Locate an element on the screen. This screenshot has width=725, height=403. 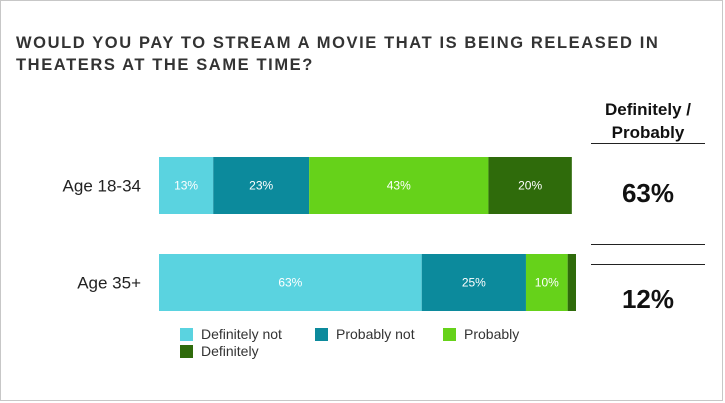
legend-item-probably: Probably is located at coordinates (481, 334).